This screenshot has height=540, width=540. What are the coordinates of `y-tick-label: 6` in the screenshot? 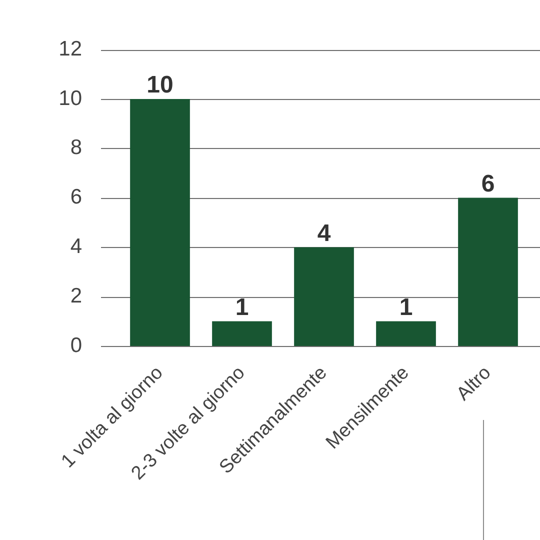 It's located at (76, 197).